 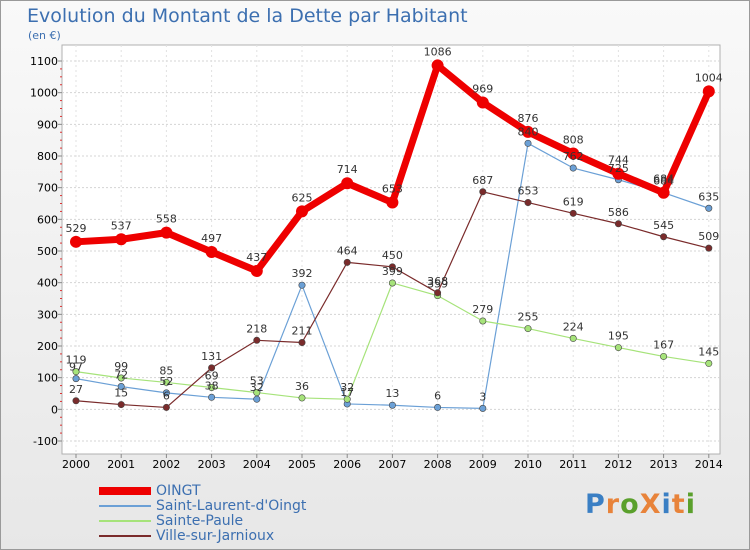 What do you see at coordinates (528, 118) in the screenshot?
I see `data-label: 876` at bounding box center [528, 118].